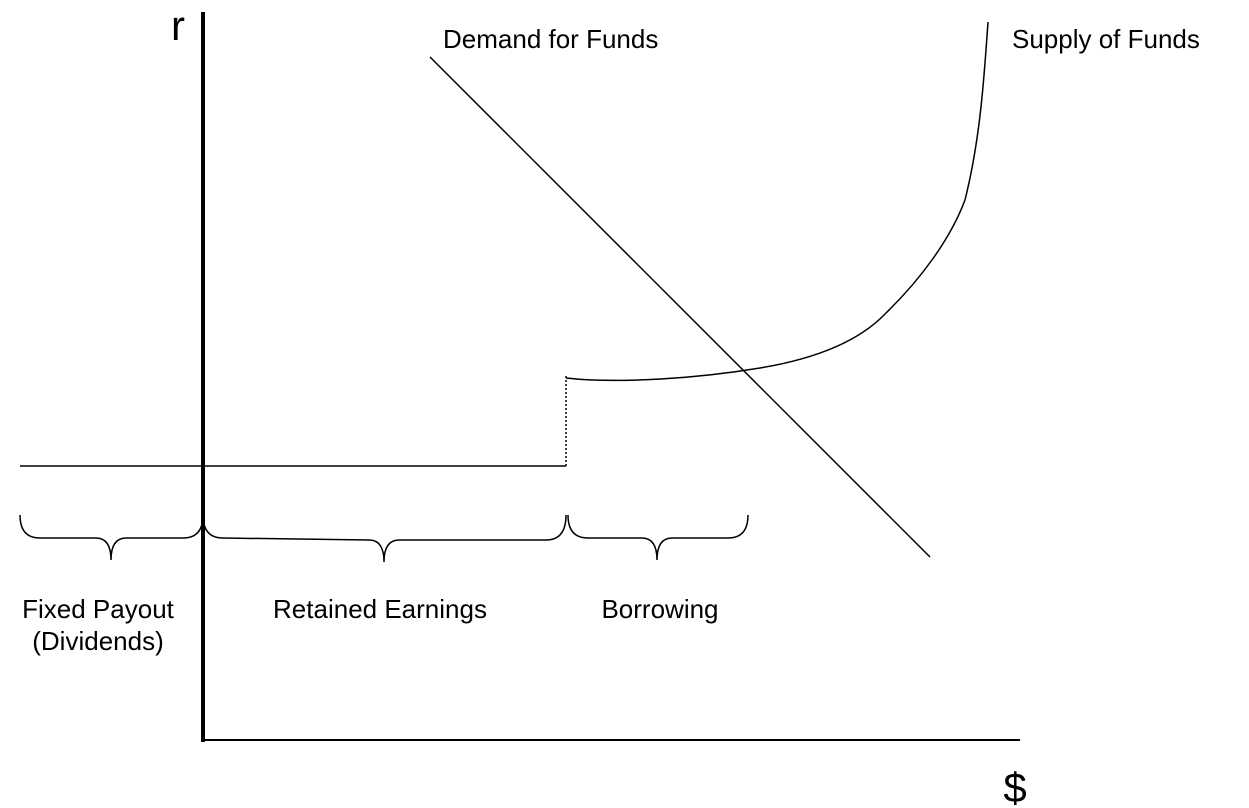 The width and height of the screenshot is (1249, 808). What do you see at coordinates (98, 609) in the screenshot?
I see `segment-label: Fixed Payout` at bounding box center [98, 609].